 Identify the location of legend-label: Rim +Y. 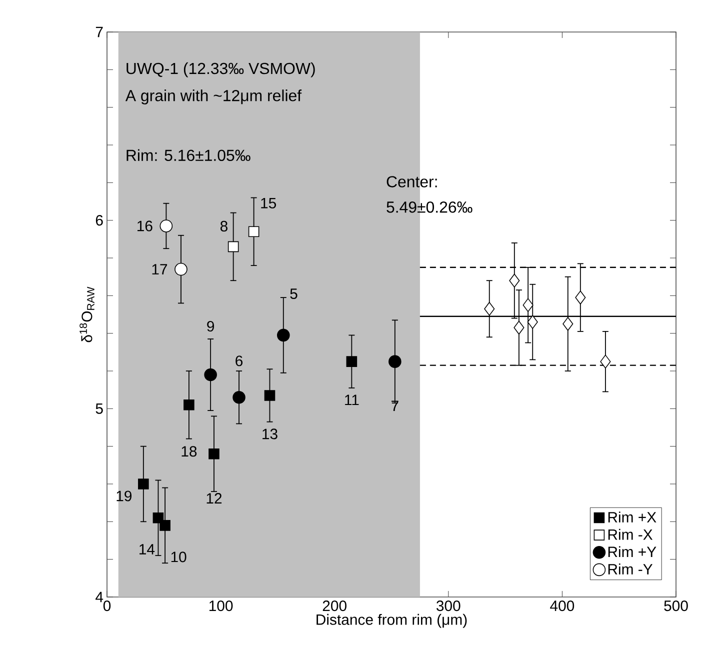
(632, 552).